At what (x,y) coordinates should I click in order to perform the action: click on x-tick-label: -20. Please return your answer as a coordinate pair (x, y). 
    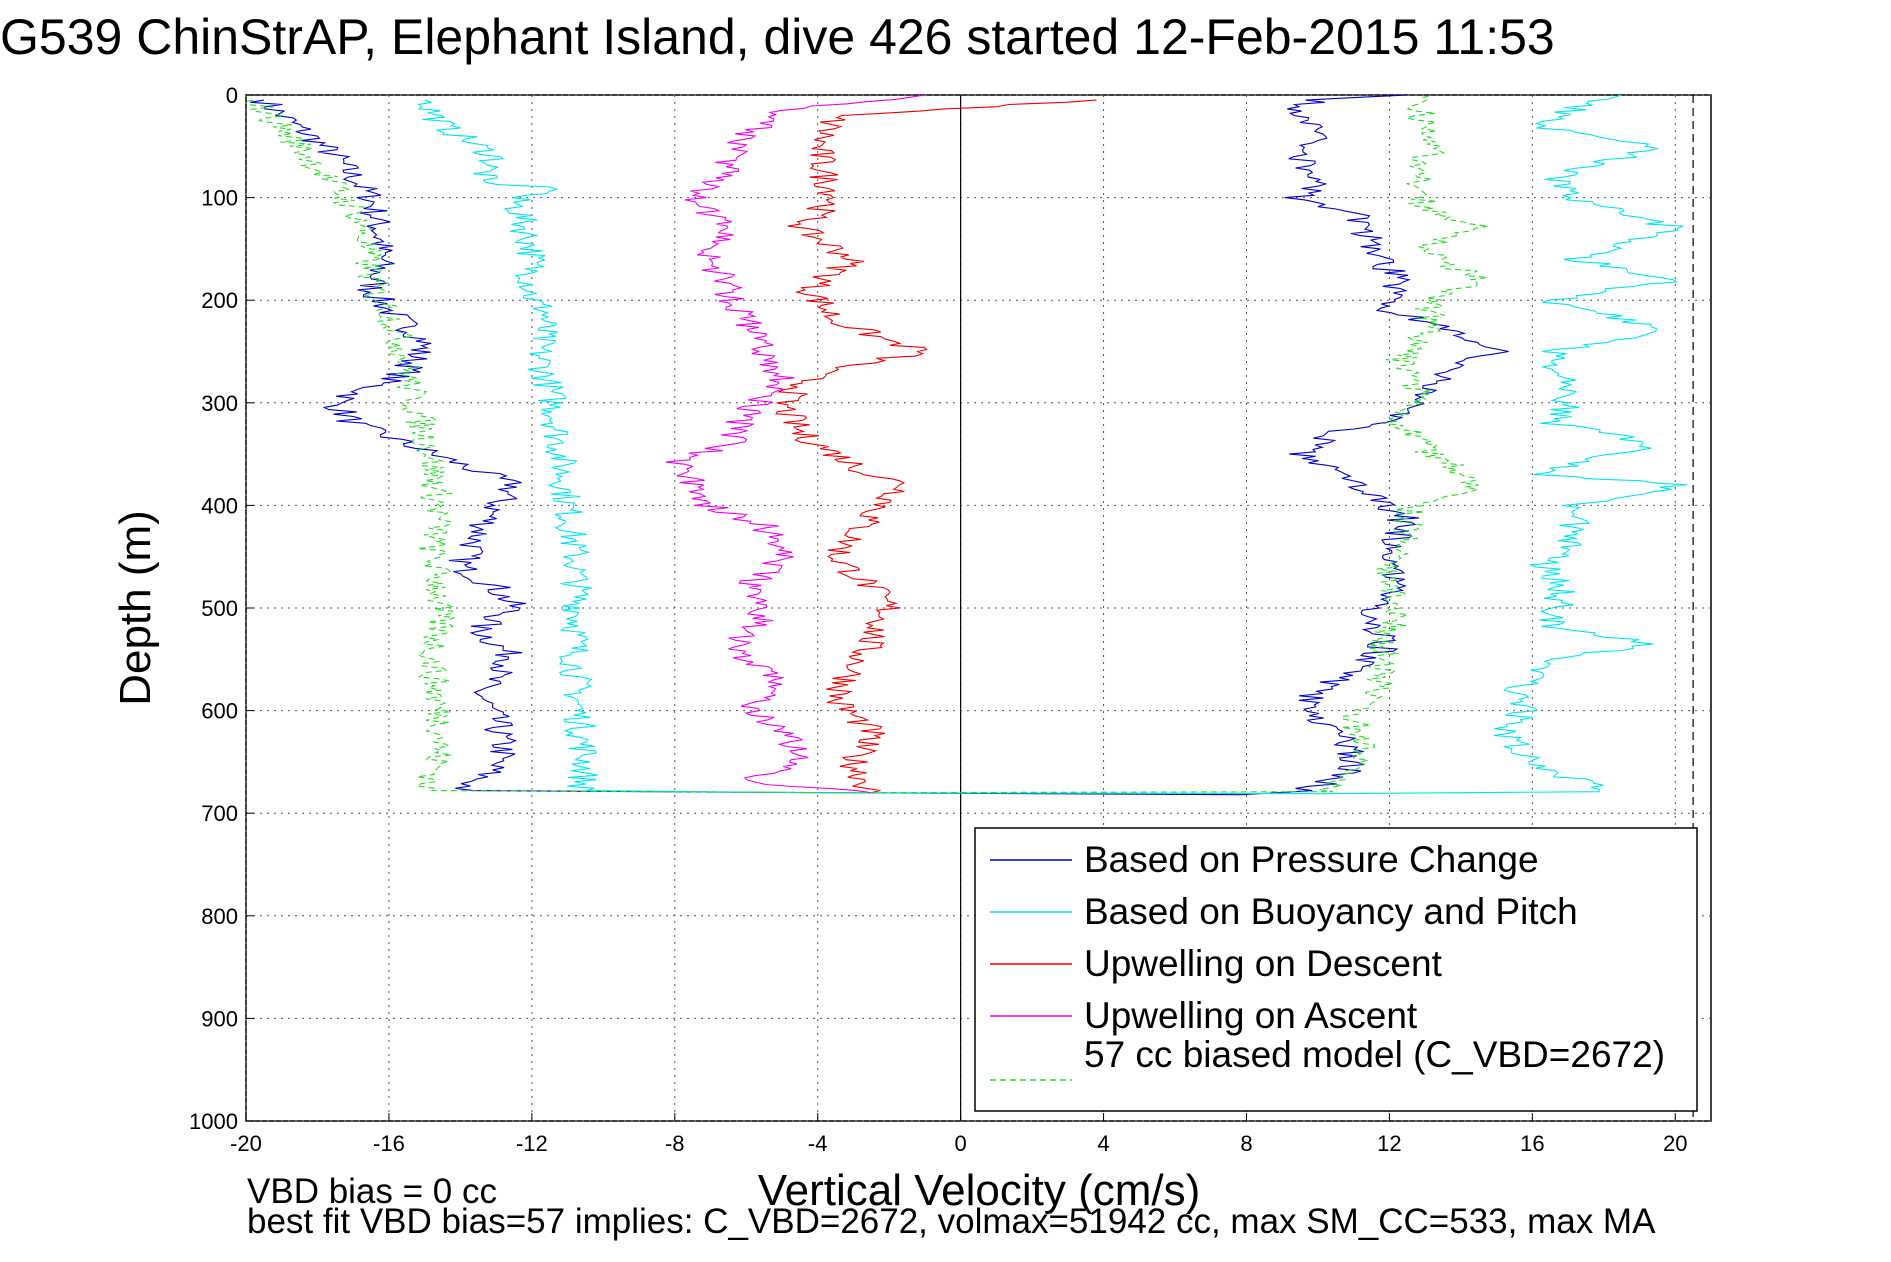
    Looking at the image, I should click on (246, 1143).